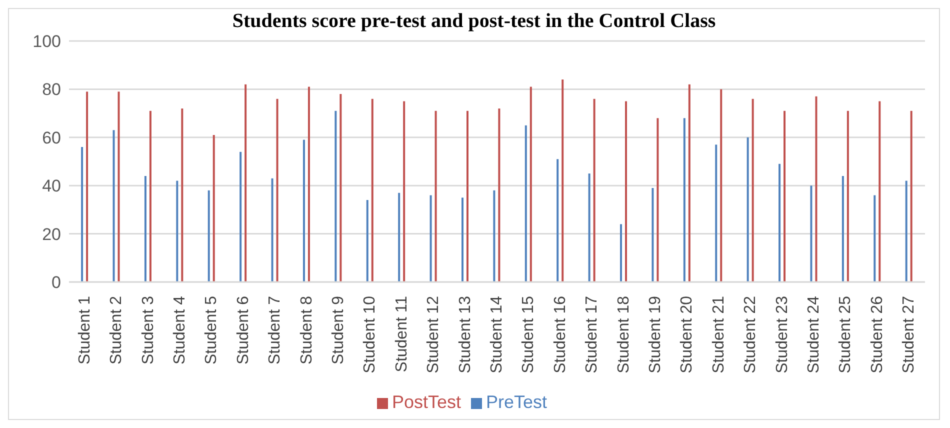  What do you see at coordinates (243, 330) in the screenshot?
I see `x-tick-label: Student 6` at bounding box center [243, 330].